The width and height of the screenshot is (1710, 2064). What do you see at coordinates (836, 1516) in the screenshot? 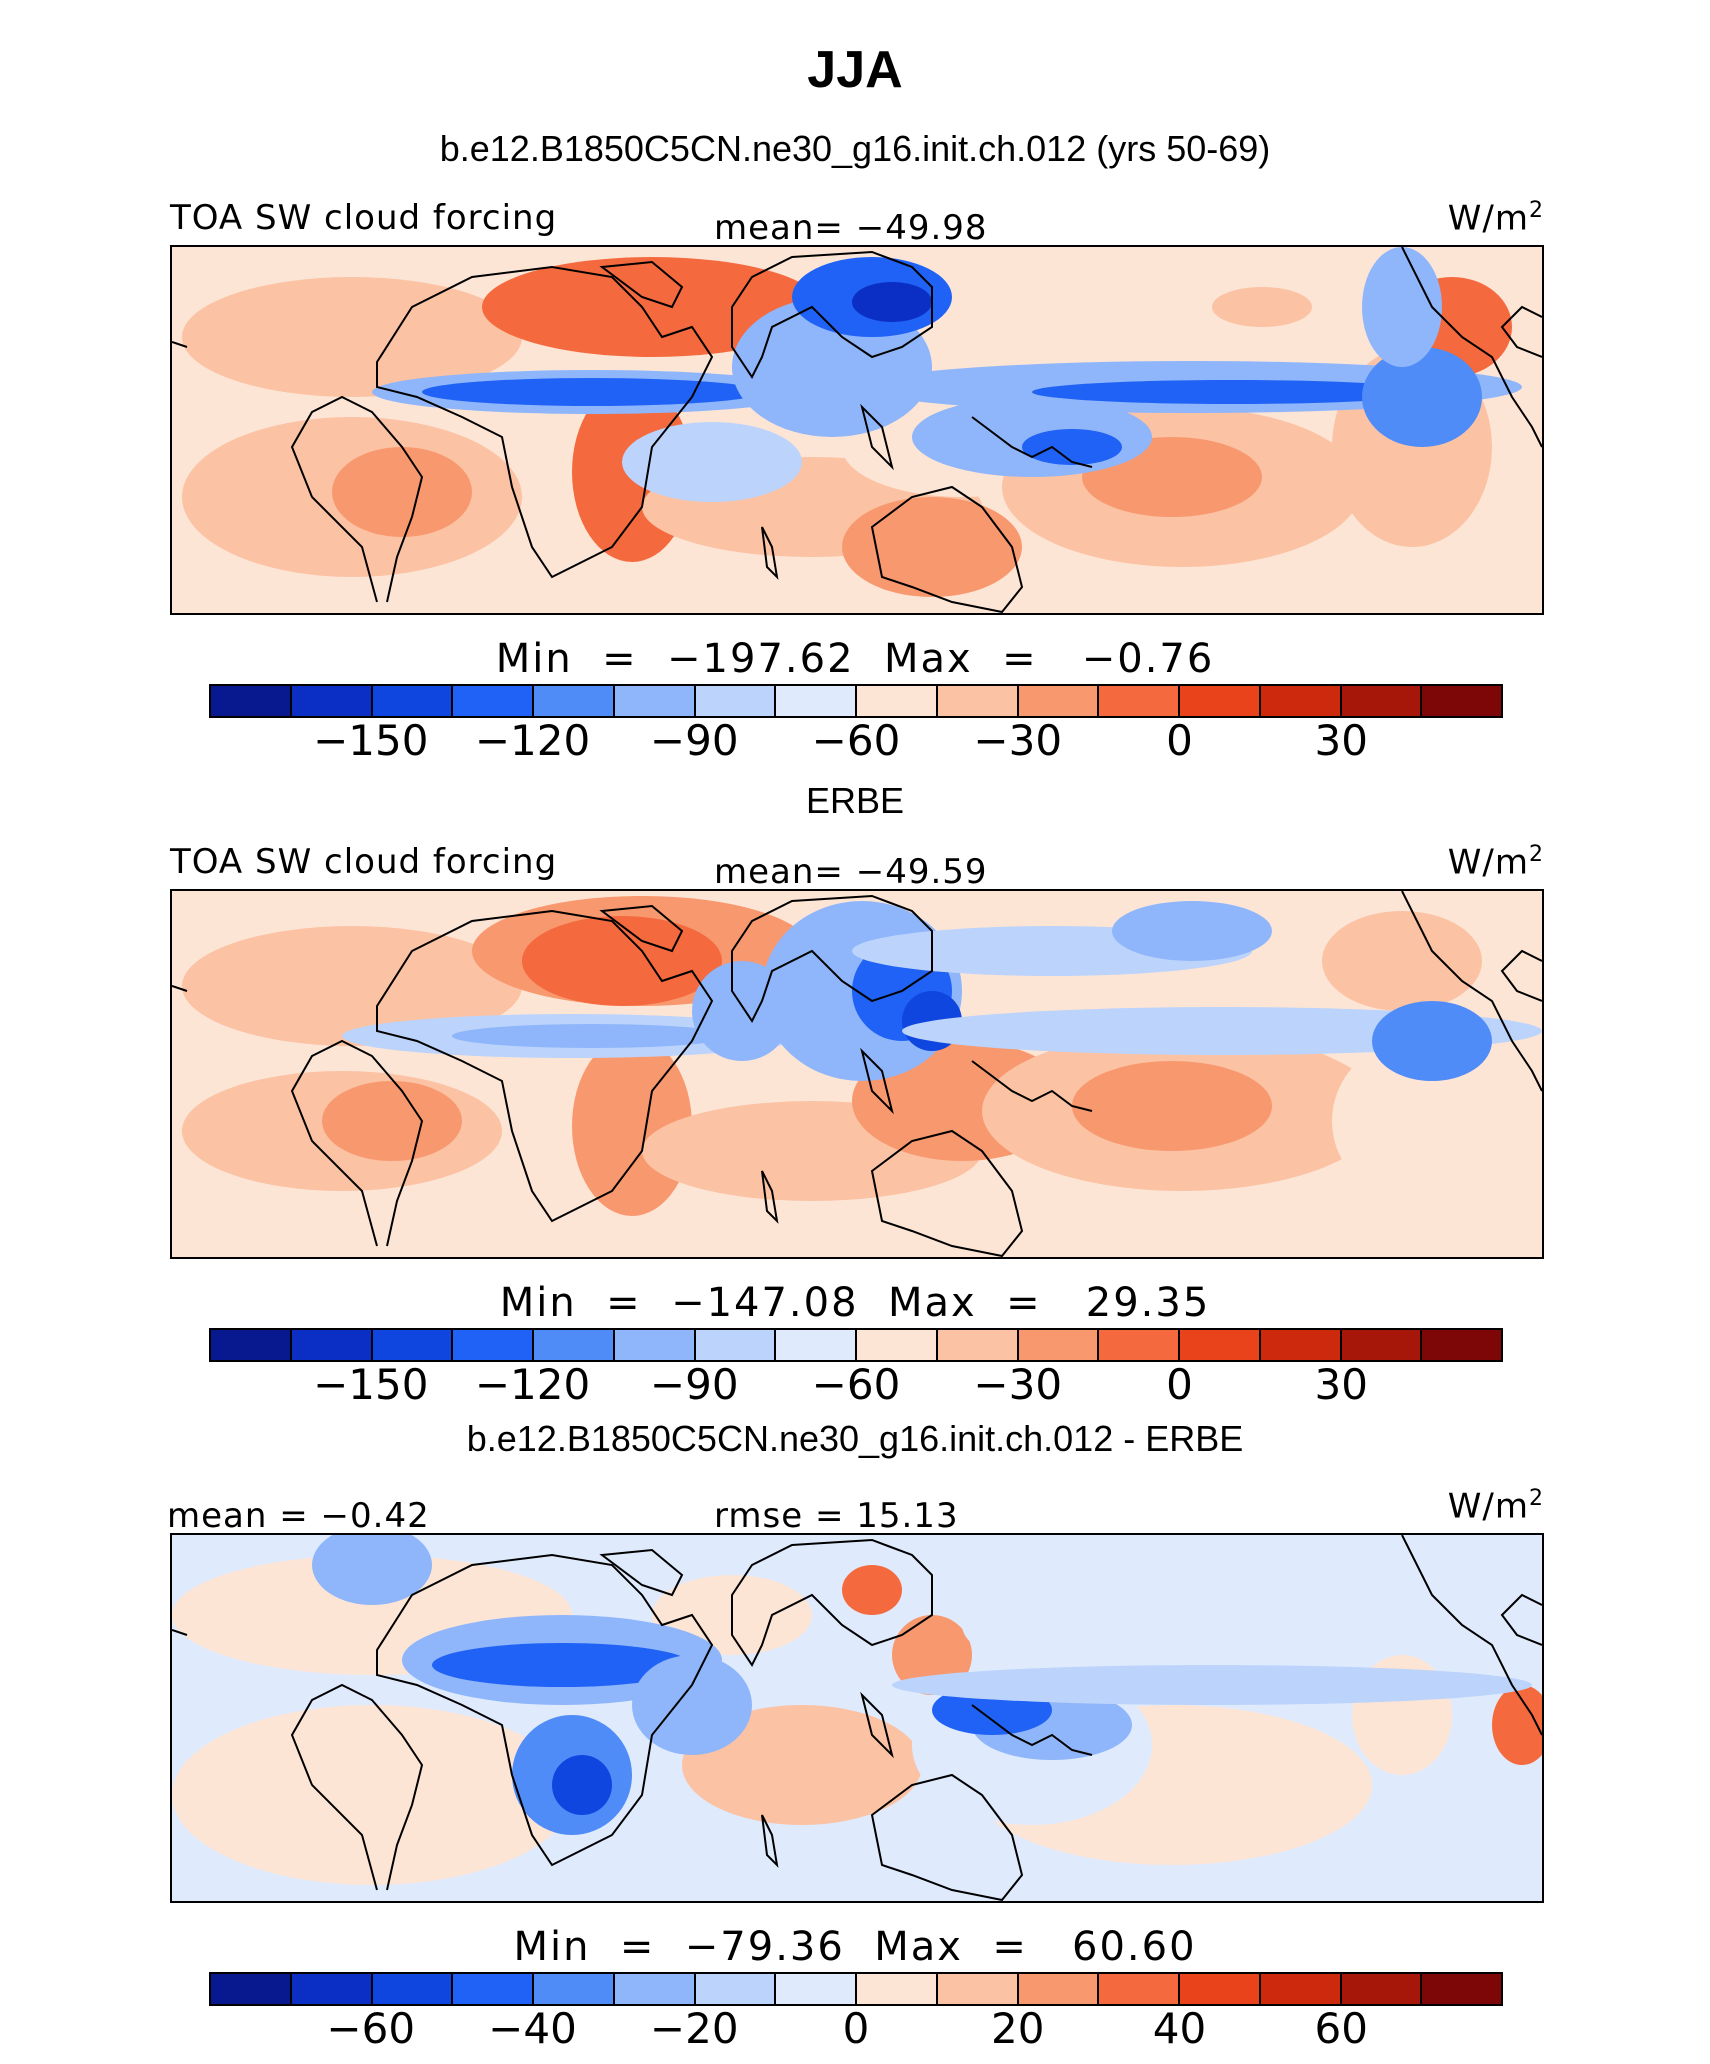
I see `panel-3-rmse-label: rmse = 15.13` at bounding box center [836, 1516].